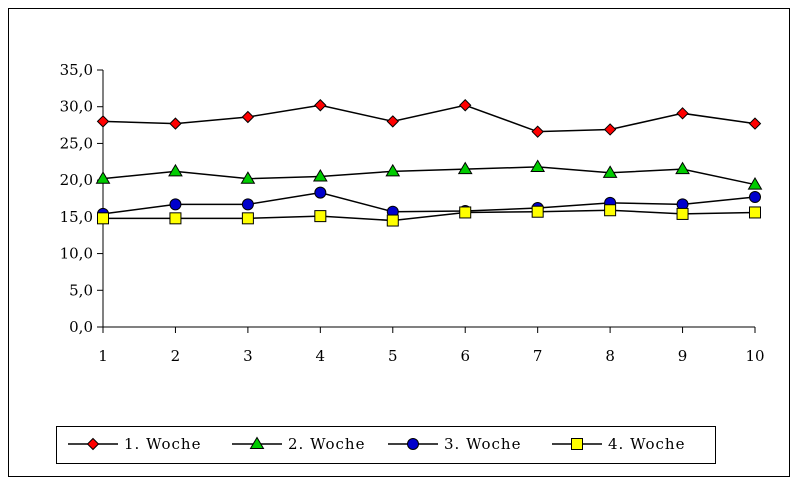 The height and width of the screenshot is (491, 799). I want to click on legend-label: 3. Woche, so click(482, 444).